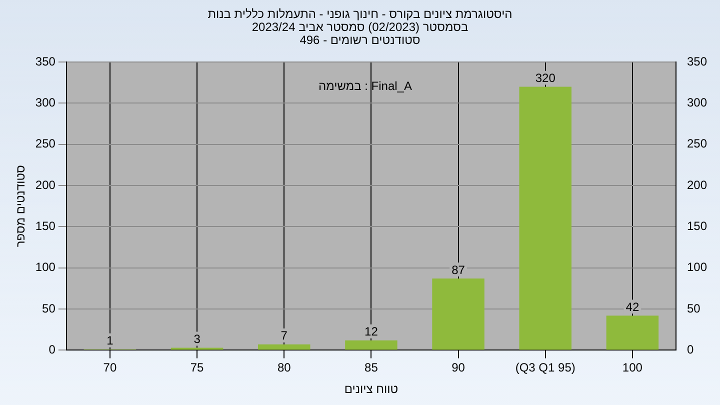 The width and height of the screenshot is (720, 405). What do you see at coordinates (360, 33) in the screenshot?
I see `chart-subtitle: בסמסטר (02/2023) סמסטר אביב 2023/24 סטודנטים רשומים - 496` at bounding box center [360, 33].